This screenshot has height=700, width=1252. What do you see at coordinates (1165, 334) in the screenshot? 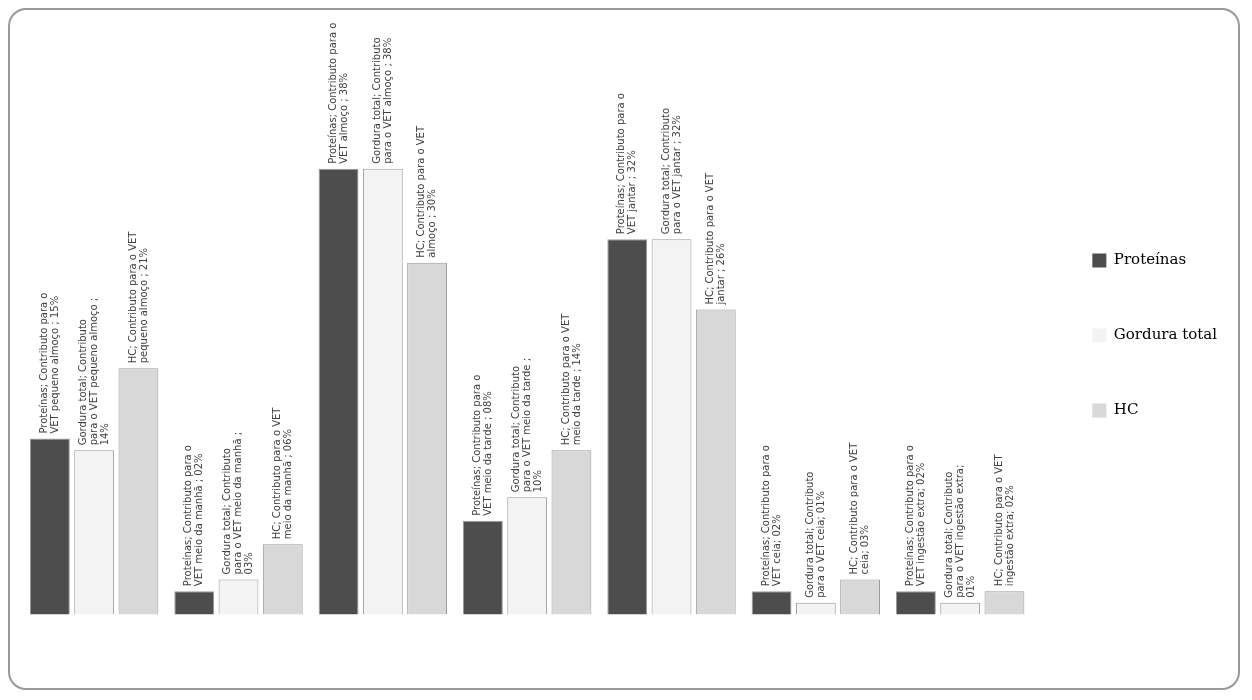
I see `legend-label: Gordura total` at bounding box center [1165, 334].